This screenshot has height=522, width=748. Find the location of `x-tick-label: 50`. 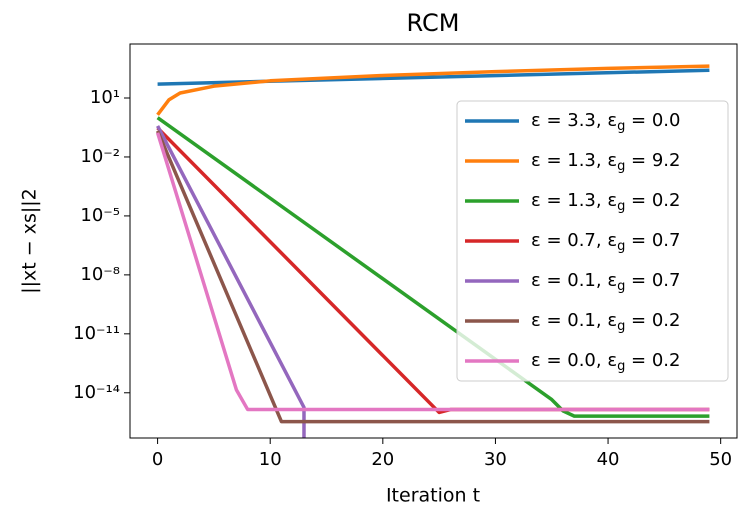

x-tick-label: 50 is located at coordinates (720, 459).